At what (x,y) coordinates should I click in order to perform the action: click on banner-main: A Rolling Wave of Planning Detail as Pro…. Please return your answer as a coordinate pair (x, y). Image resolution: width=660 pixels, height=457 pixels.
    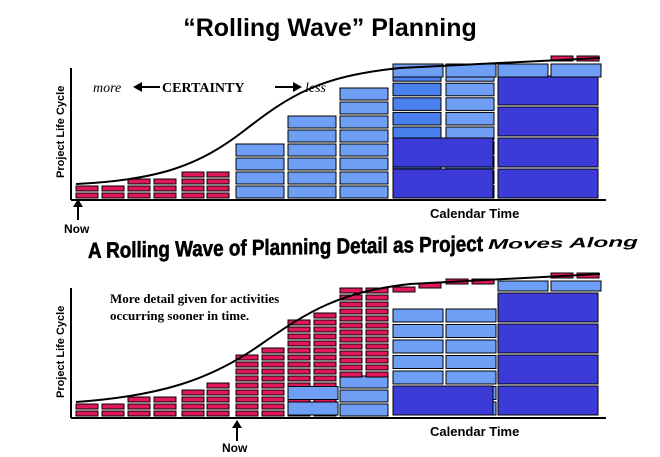
    Looking at the image, I should click on (286, 247).